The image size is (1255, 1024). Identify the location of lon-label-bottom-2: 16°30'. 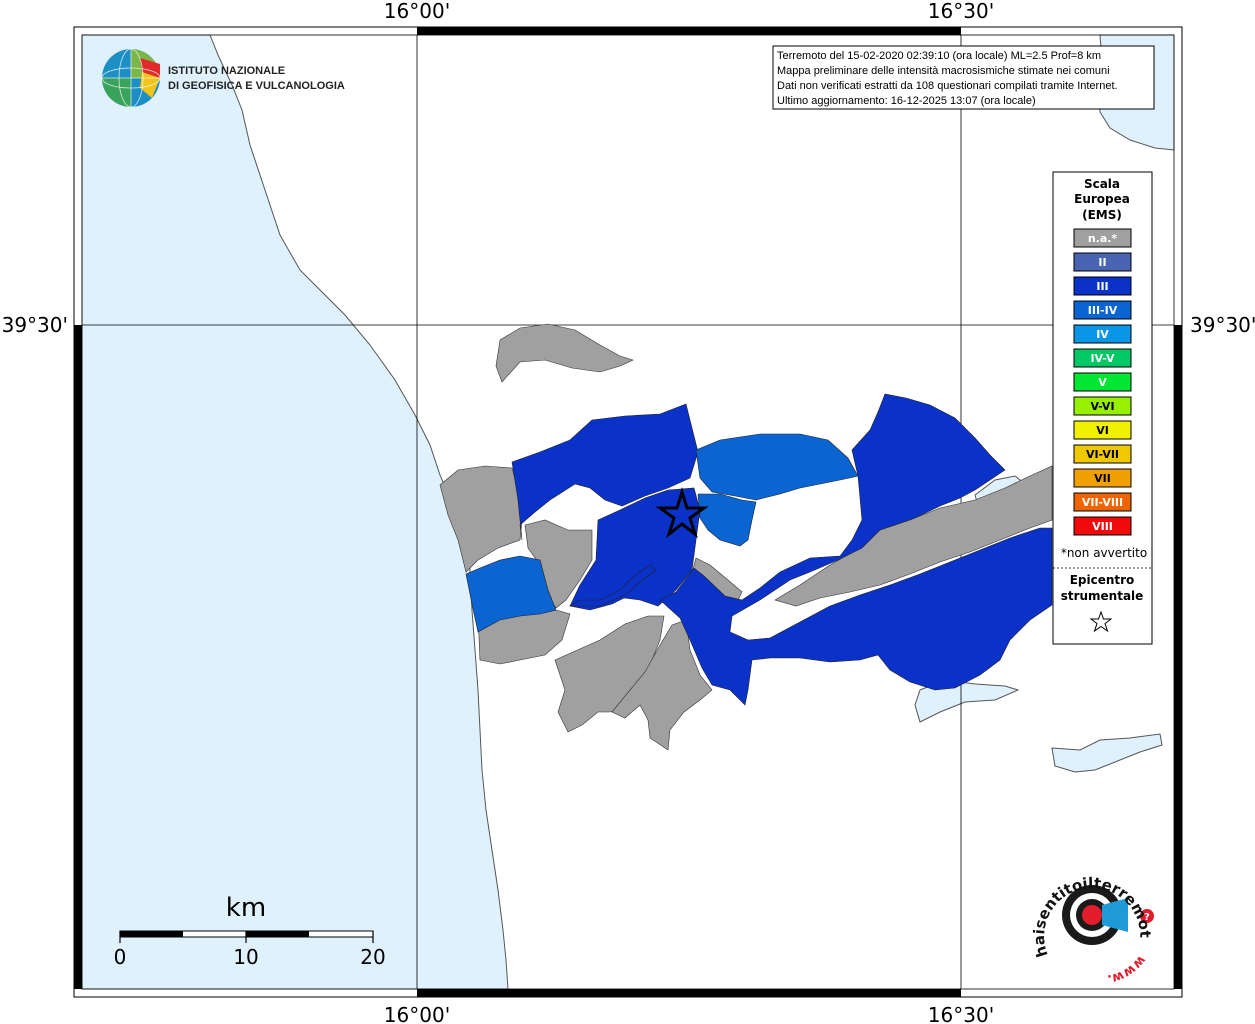
(961, 1013).